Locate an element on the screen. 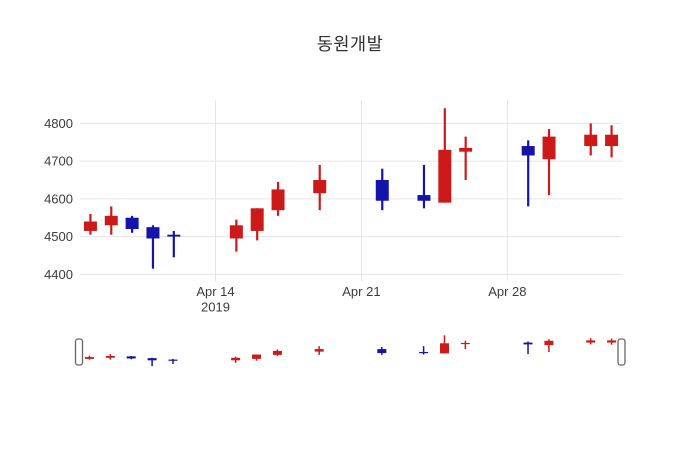 This screenshot has height=450, width=700. range-slider-right-handle is located at coordinates (621, 352).